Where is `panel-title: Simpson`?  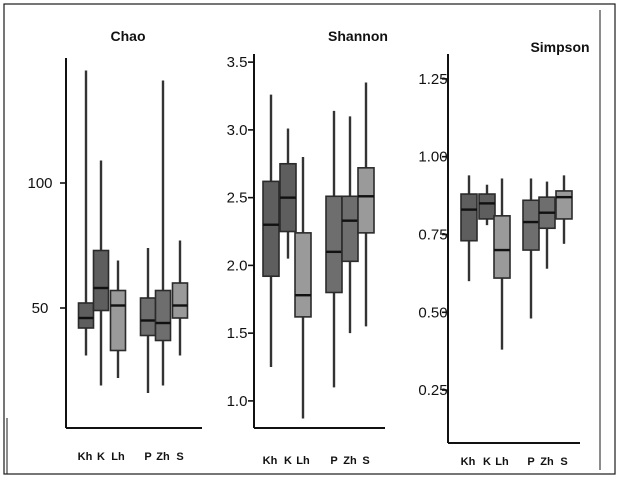
panel-title: Simpson is located at coordinates (559, 47).